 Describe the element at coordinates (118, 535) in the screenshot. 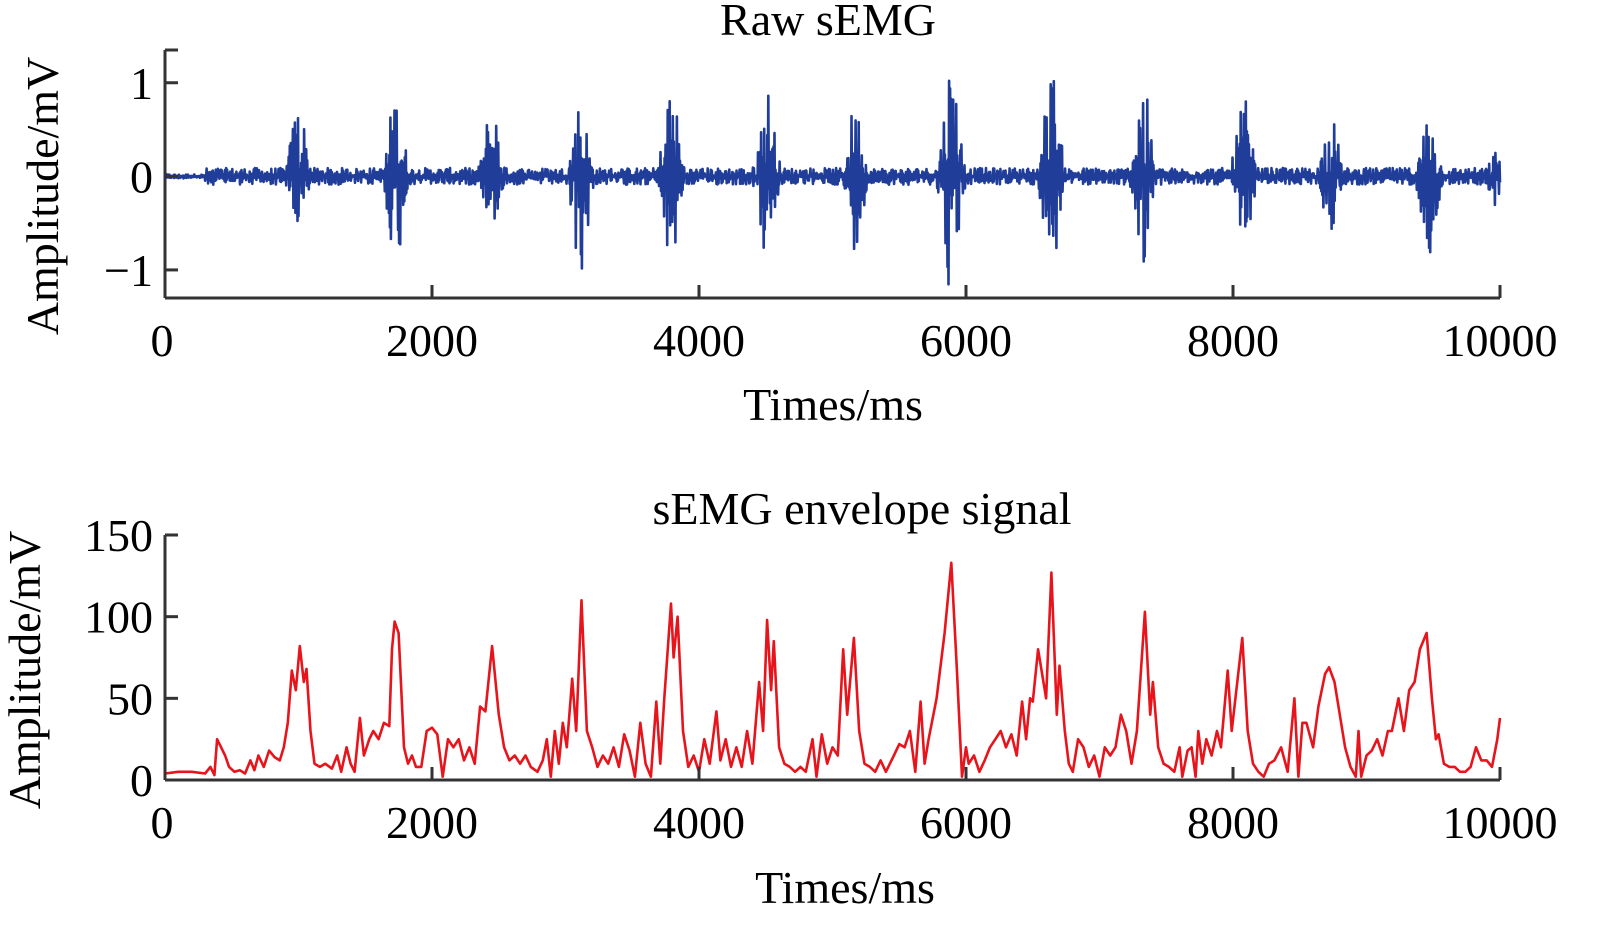

I see `y-tick-label: 150` at that location.